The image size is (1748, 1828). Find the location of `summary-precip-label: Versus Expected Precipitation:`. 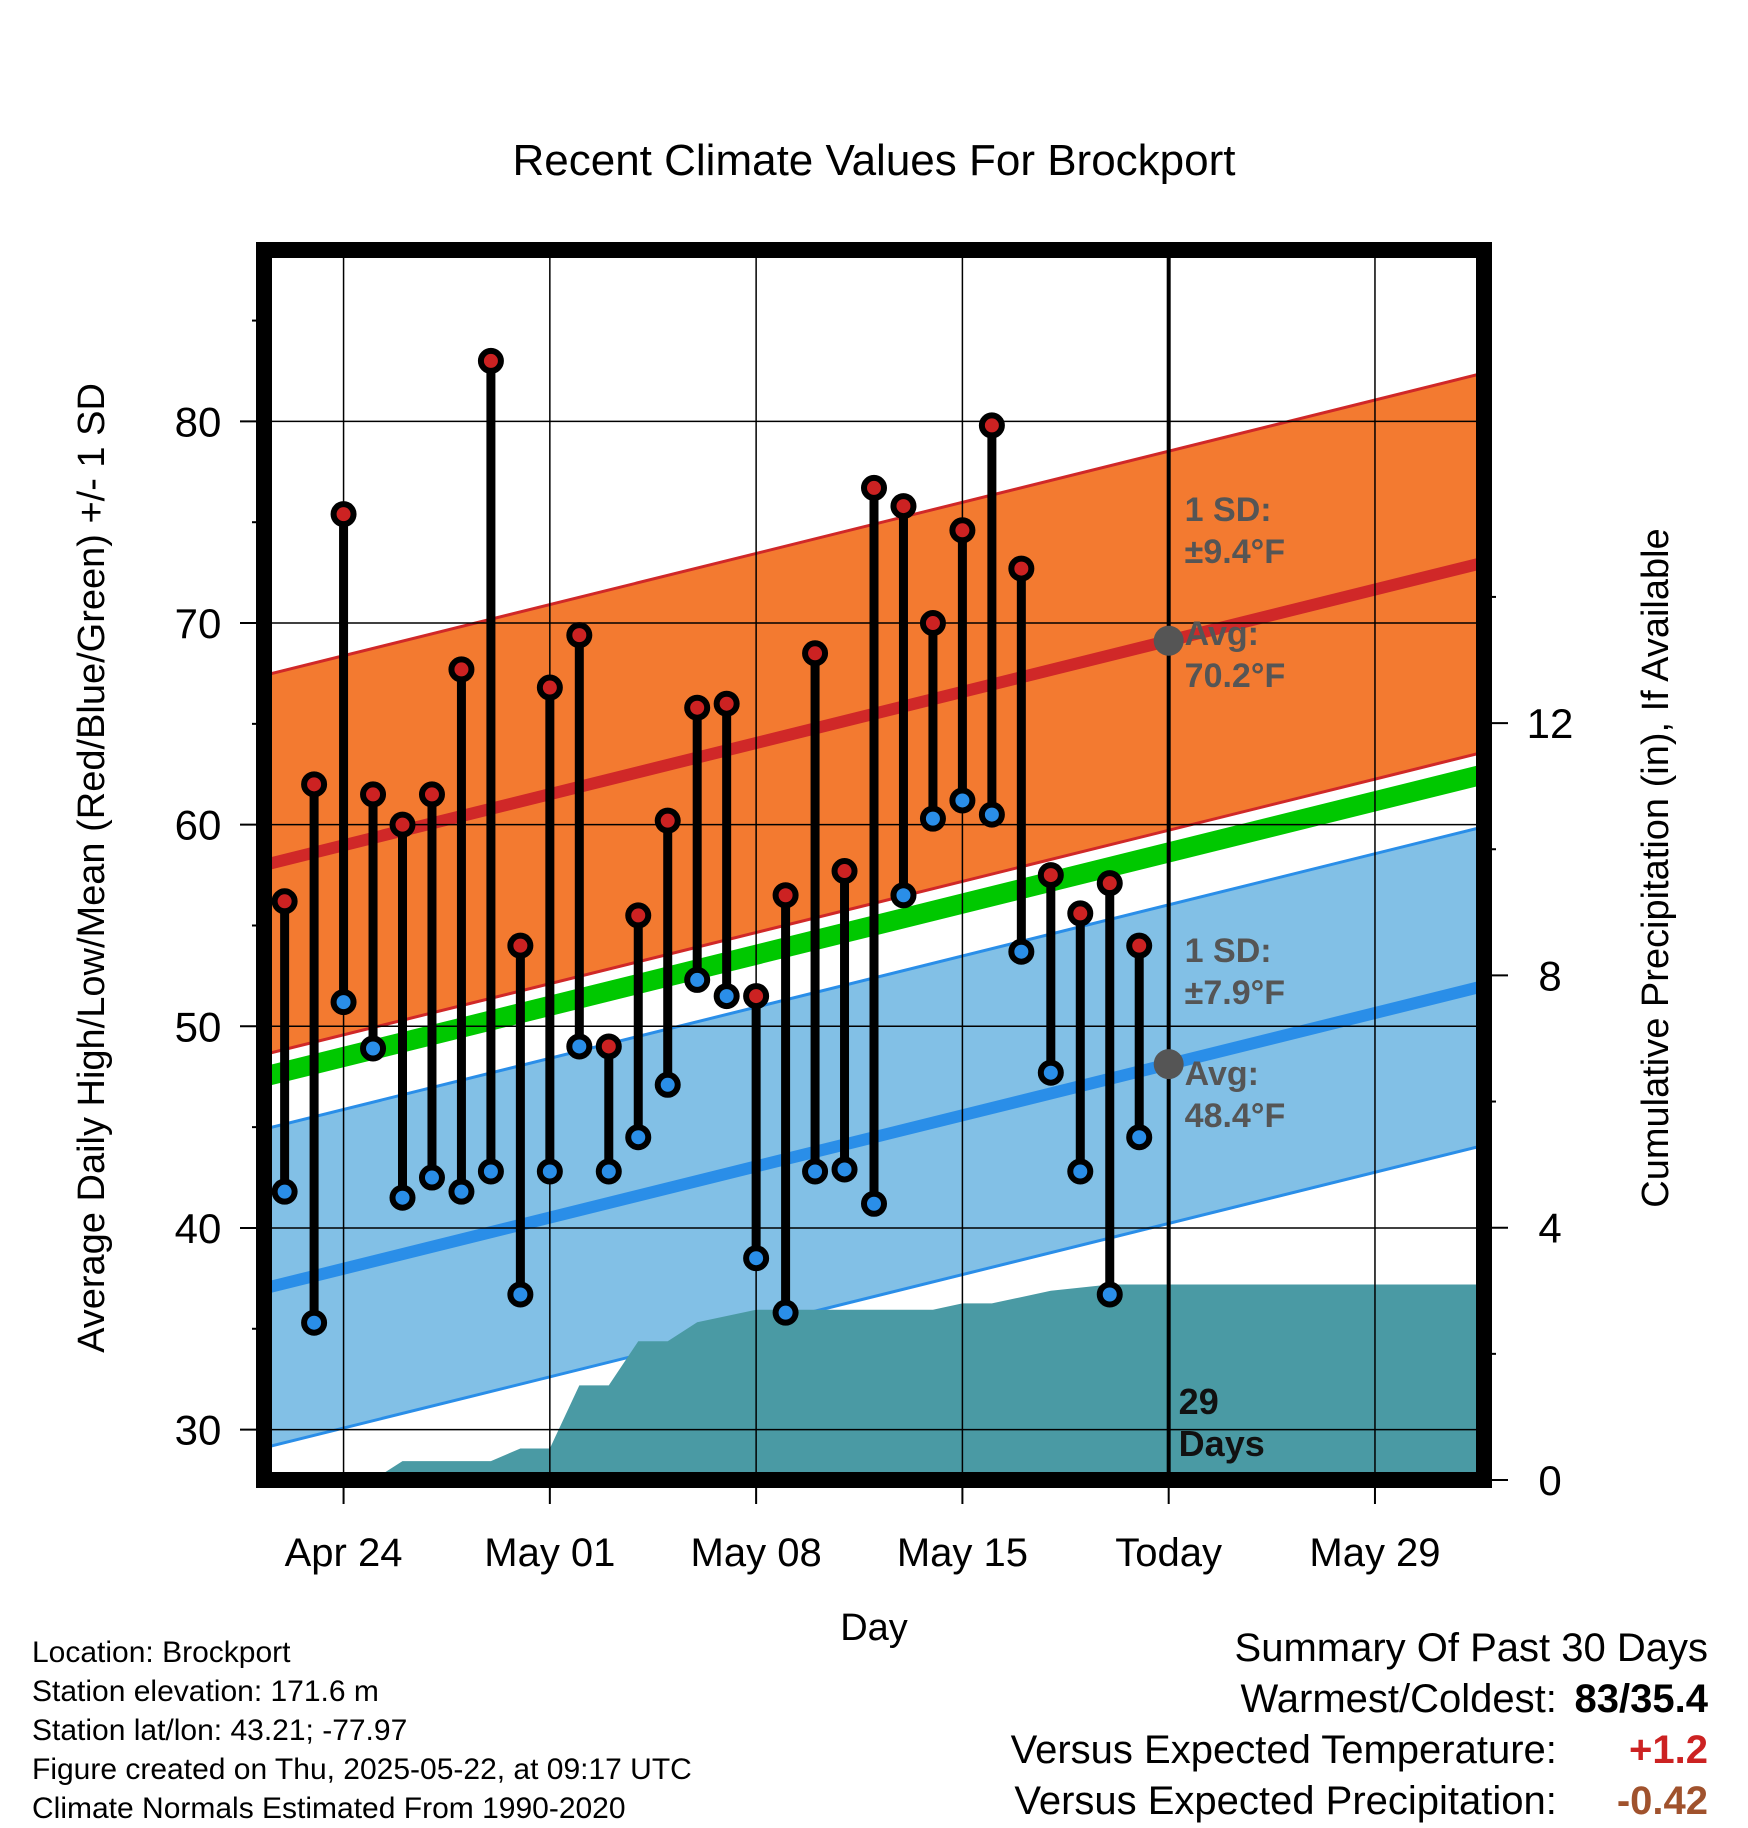

summary-precip-label: Versus Expected Precipitation: is located at coordinates (1285, 1801).